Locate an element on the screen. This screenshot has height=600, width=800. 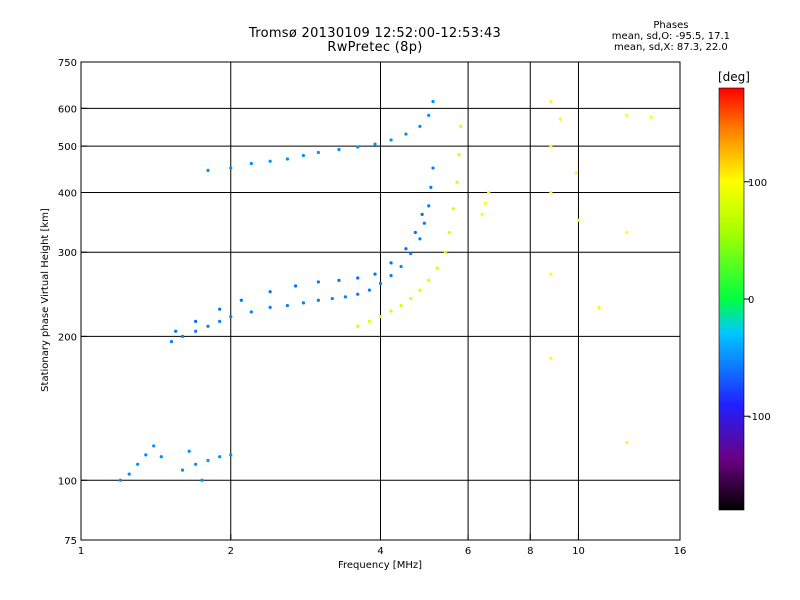
y-tick-label: 100 is located at coordinates (67, 481).